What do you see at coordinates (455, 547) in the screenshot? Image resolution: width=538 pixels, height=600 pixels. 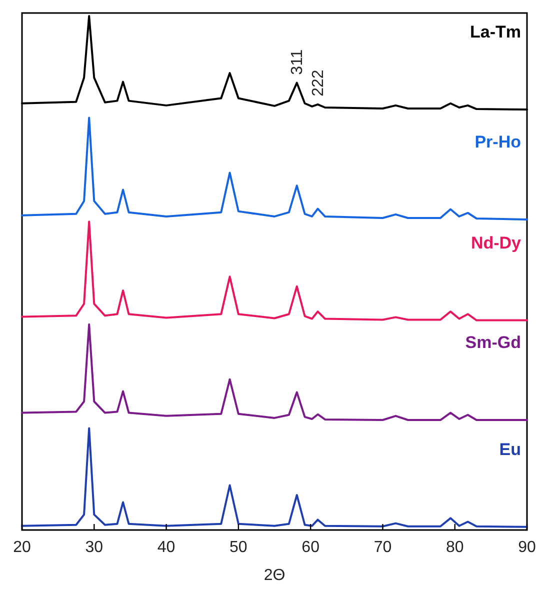 I see `x-tick-label: 80` at bounding box center [455, 547].